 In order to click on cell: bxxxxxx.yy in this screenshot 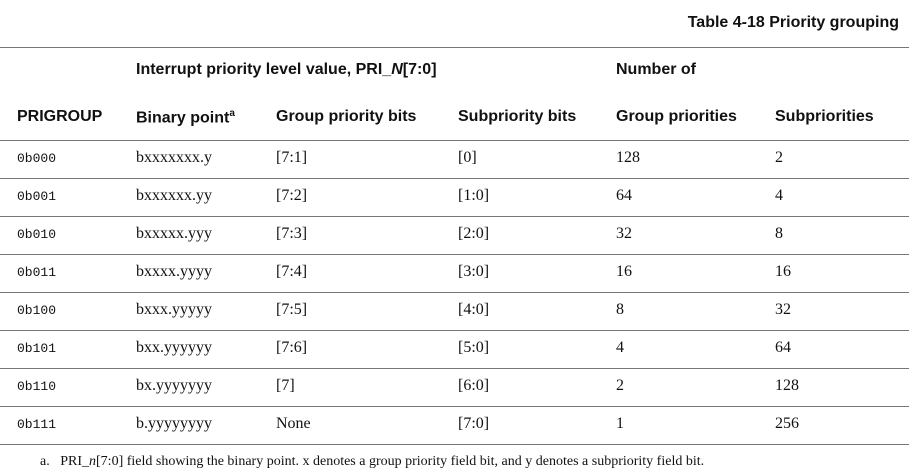, I will do `click(174, 195)`.